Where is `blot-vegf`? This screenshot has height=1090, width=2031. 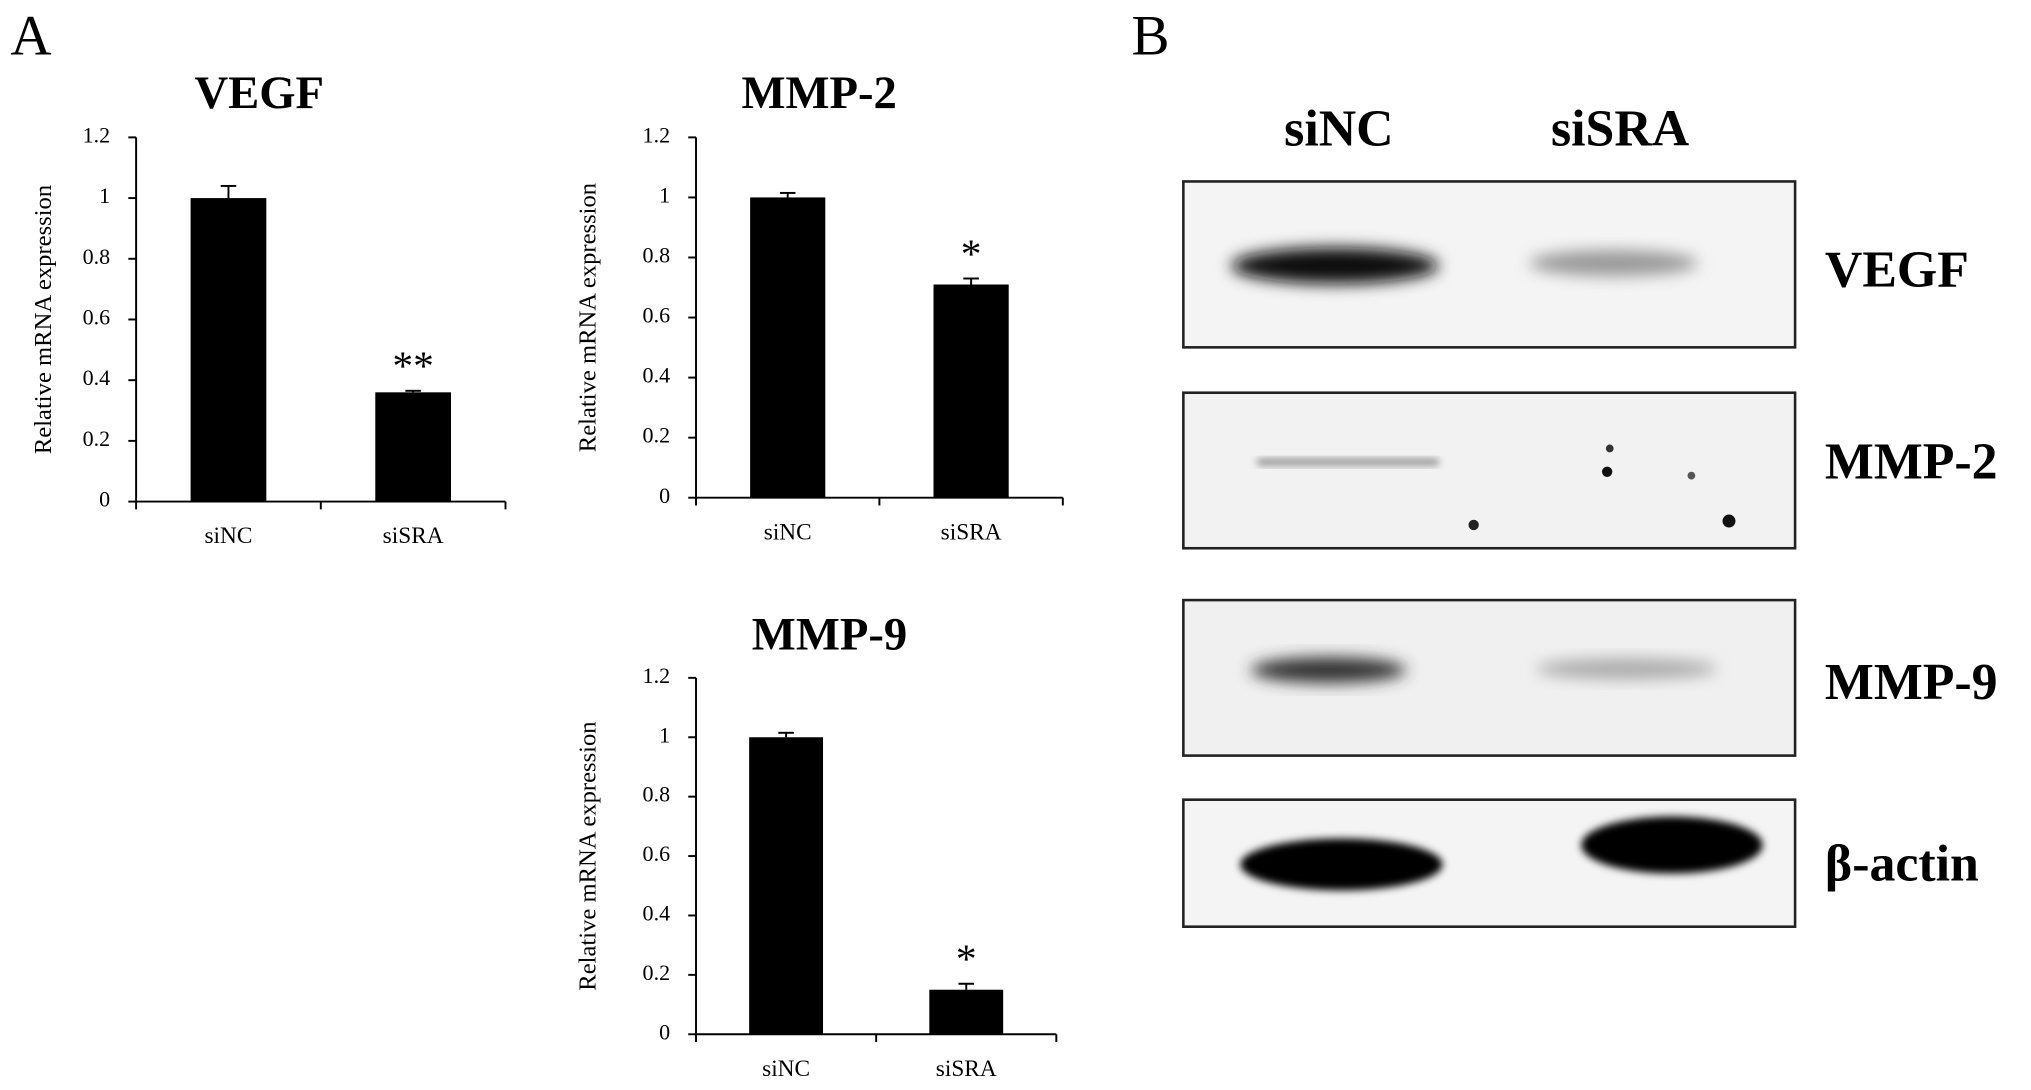
blot-vegf is located at coordinates (1489, 264).